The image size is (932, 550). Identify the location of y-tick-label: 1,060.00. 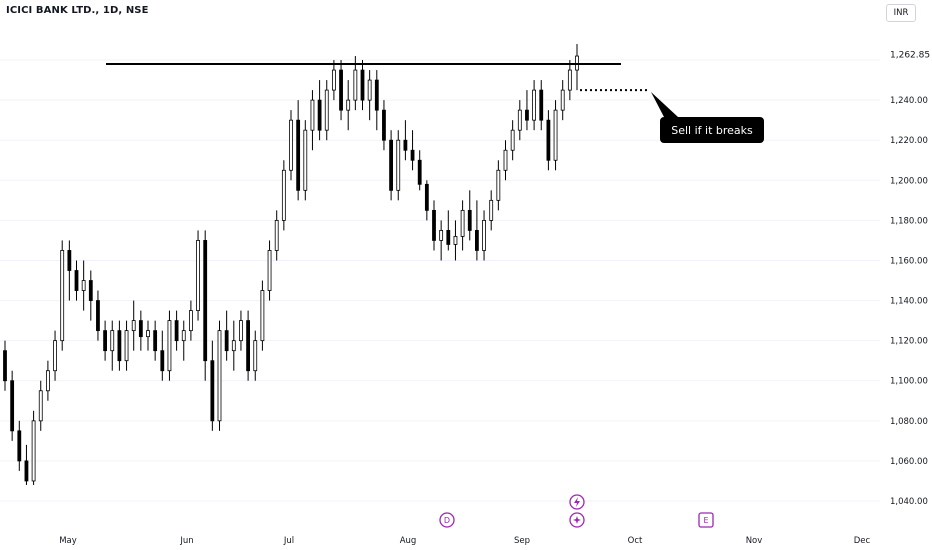
(909, 462).